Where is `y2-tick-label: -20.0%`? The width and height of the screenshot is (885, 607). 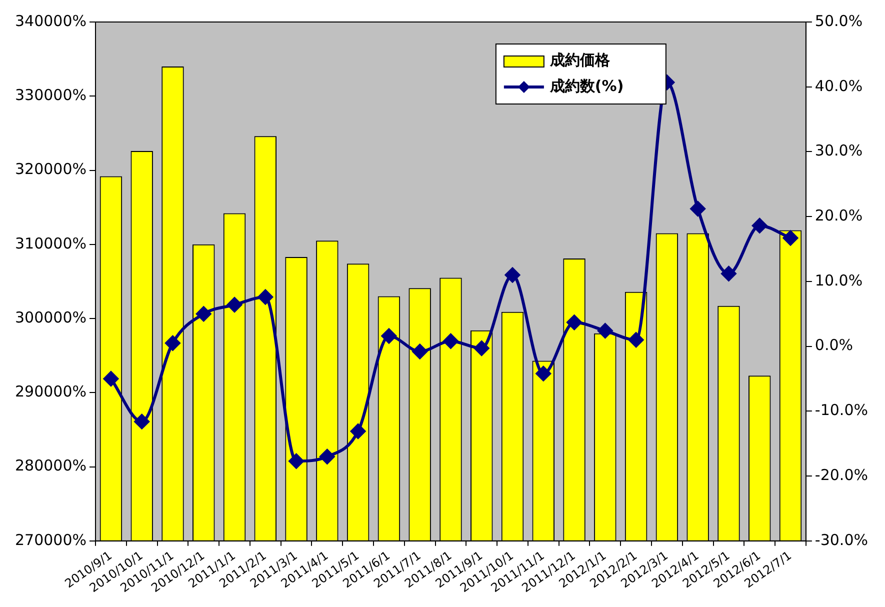 y2-tick-label: -20.0% is located at coordinates (841, 475).